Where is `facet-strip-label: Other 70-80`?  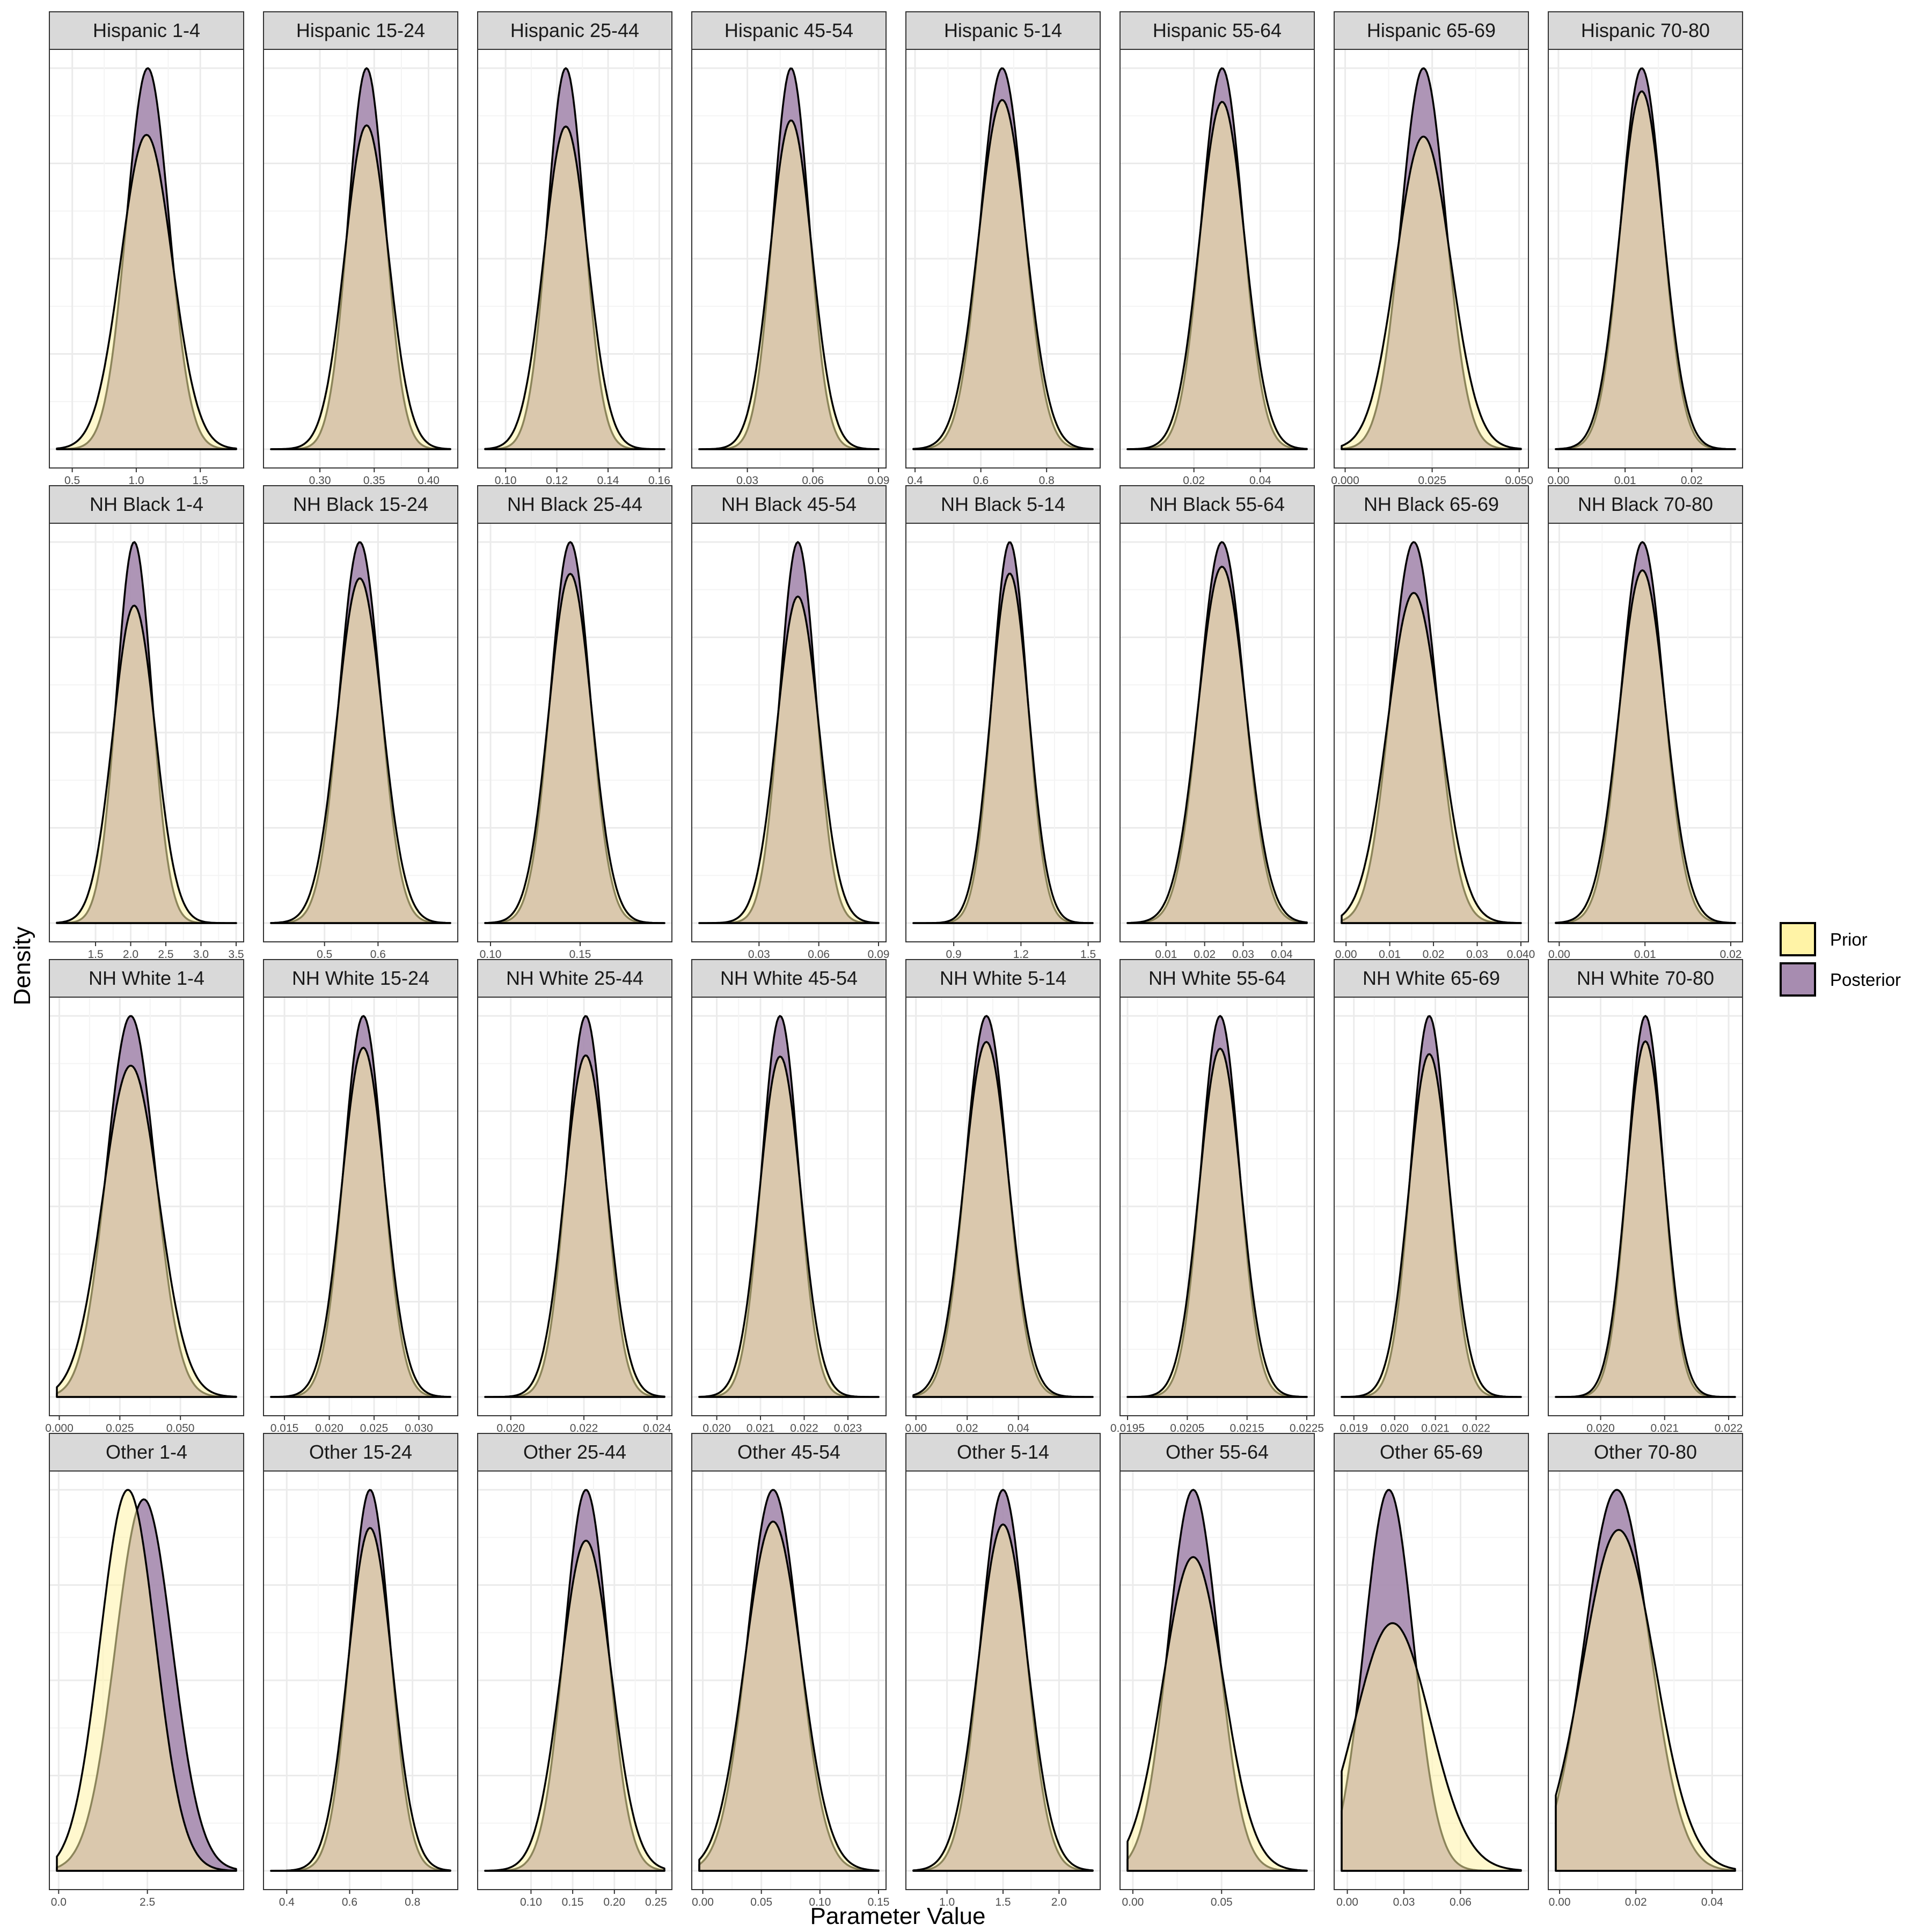
facet-strip-label: Other 70-80 is located at coordinates (1645, 1452).